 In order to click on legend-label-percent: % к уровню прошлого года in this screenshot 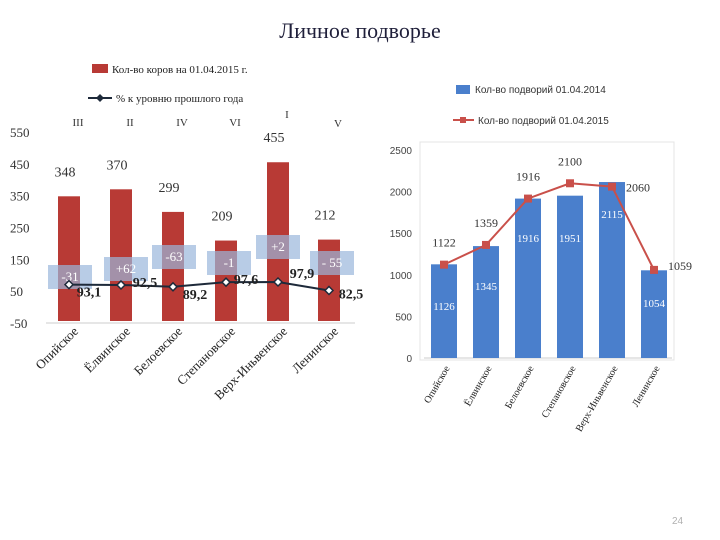, I will do `click(179, 99)`.